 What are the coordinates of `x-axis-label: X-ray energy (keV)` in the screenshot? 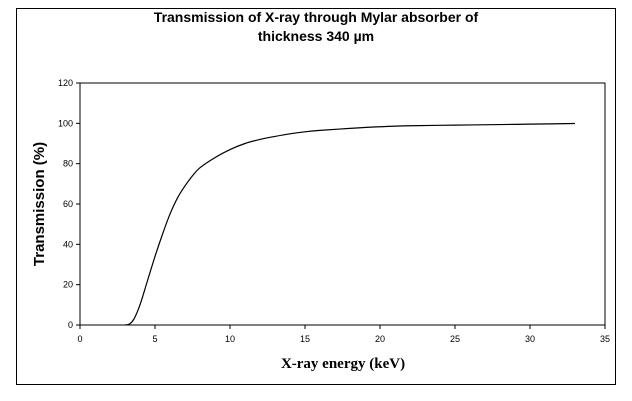 It's located at (343, 364).